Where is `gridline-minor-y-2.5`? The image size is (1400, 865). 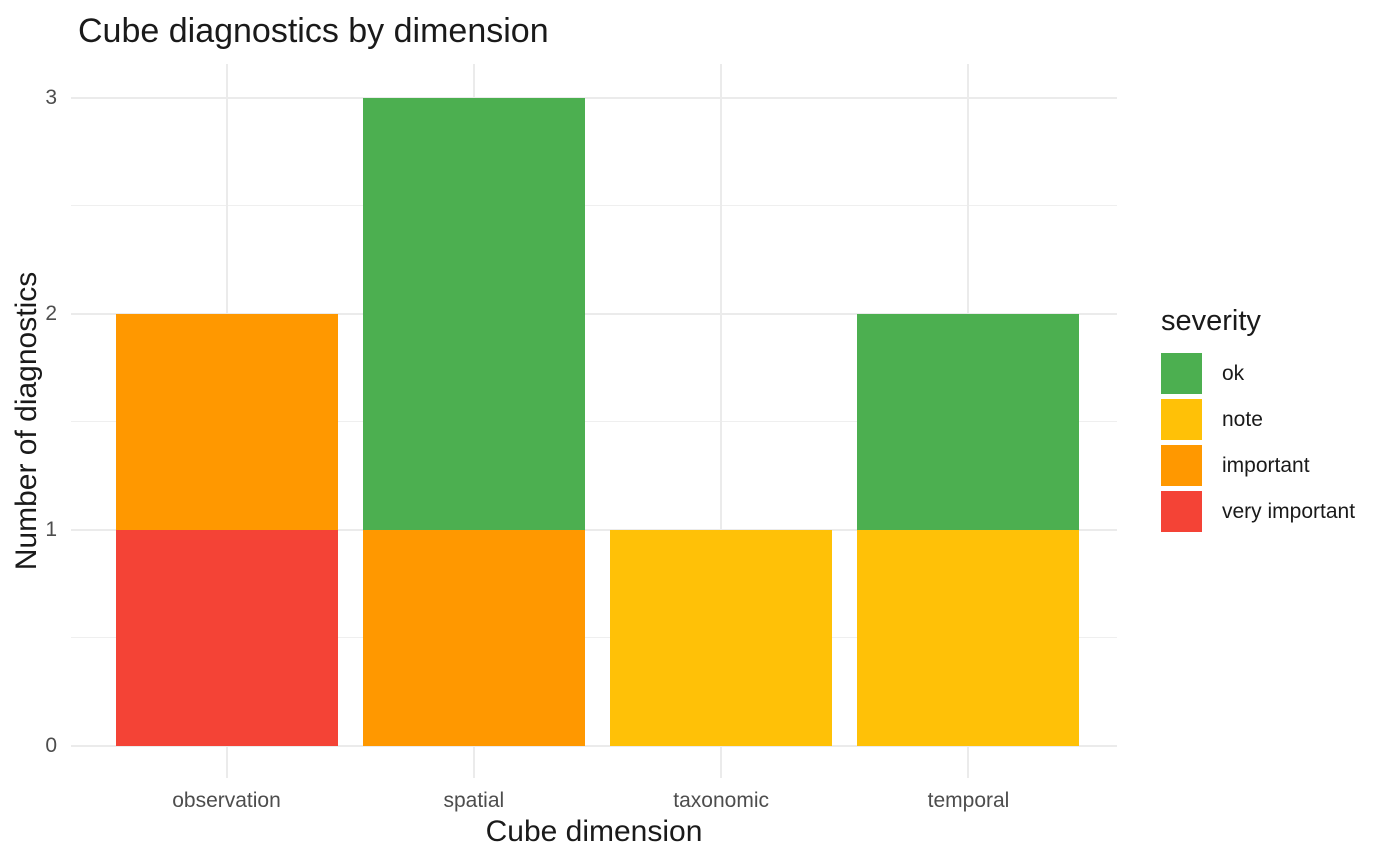 gridline-minor-y-2.5 is located at coordinates (594, 205).